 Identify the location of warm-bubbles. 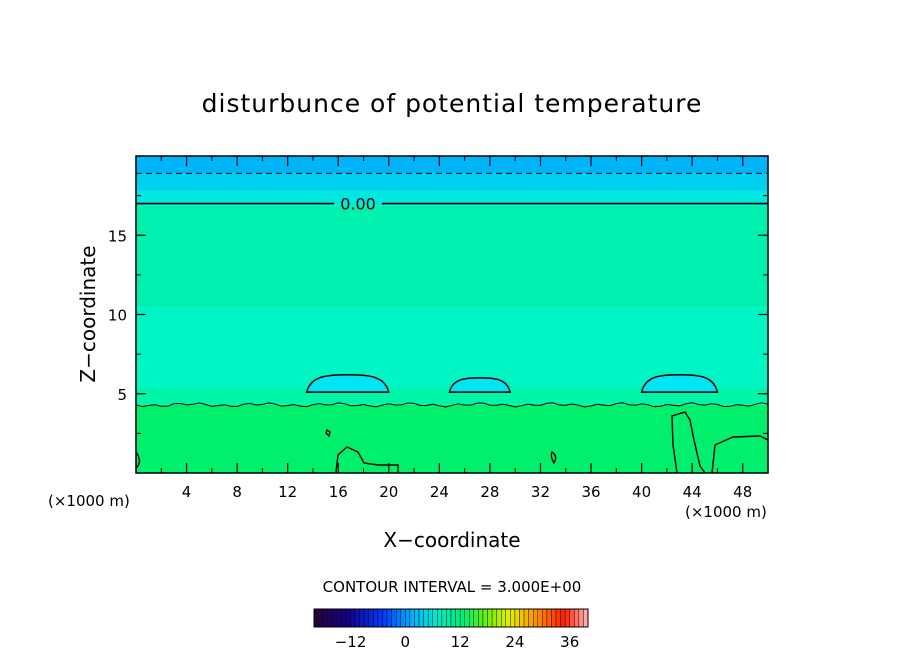
(512, 383).